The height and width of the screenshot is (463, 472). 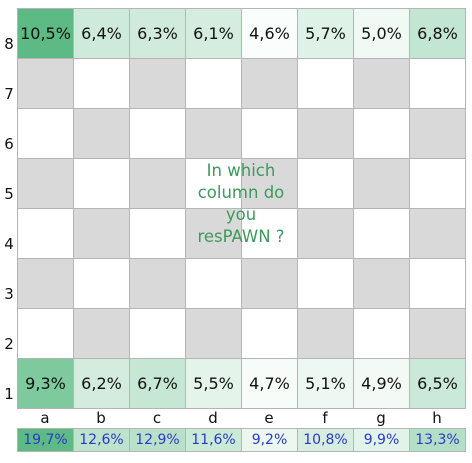 I want to click on center-line: you, so click(x=241, y=214).